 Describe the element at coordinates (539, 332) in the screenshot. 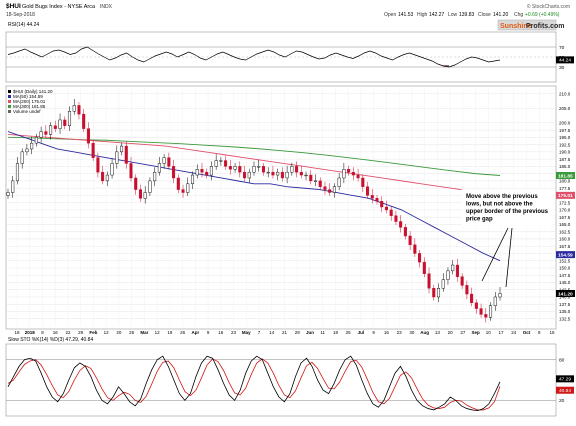

I see `x-tick-label: 8` at that location.